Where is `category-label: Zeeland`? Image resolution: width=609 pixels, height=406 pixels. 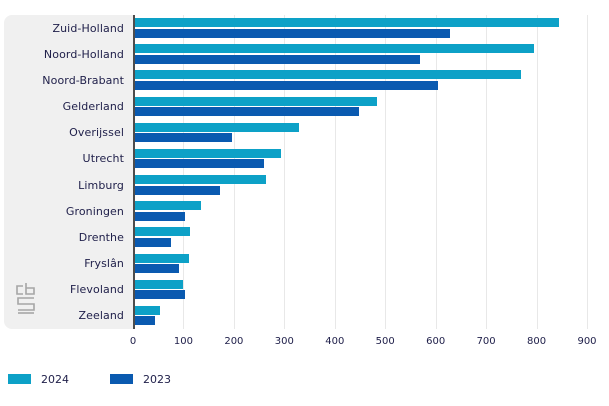
category-label: Zeeland is located at coordinates (101, 316).